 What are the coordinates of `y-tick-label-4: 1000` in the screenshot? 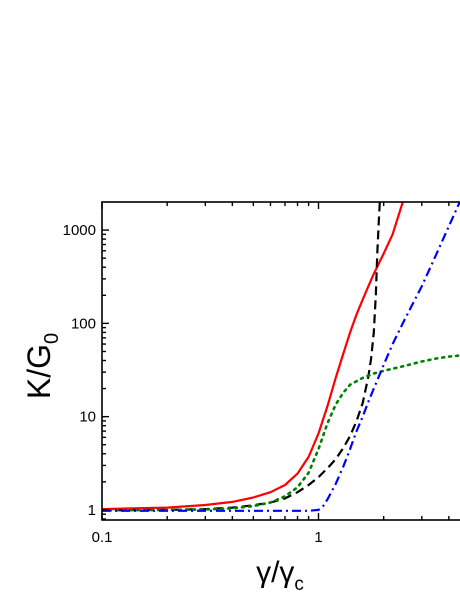 It's located at (79, 230).